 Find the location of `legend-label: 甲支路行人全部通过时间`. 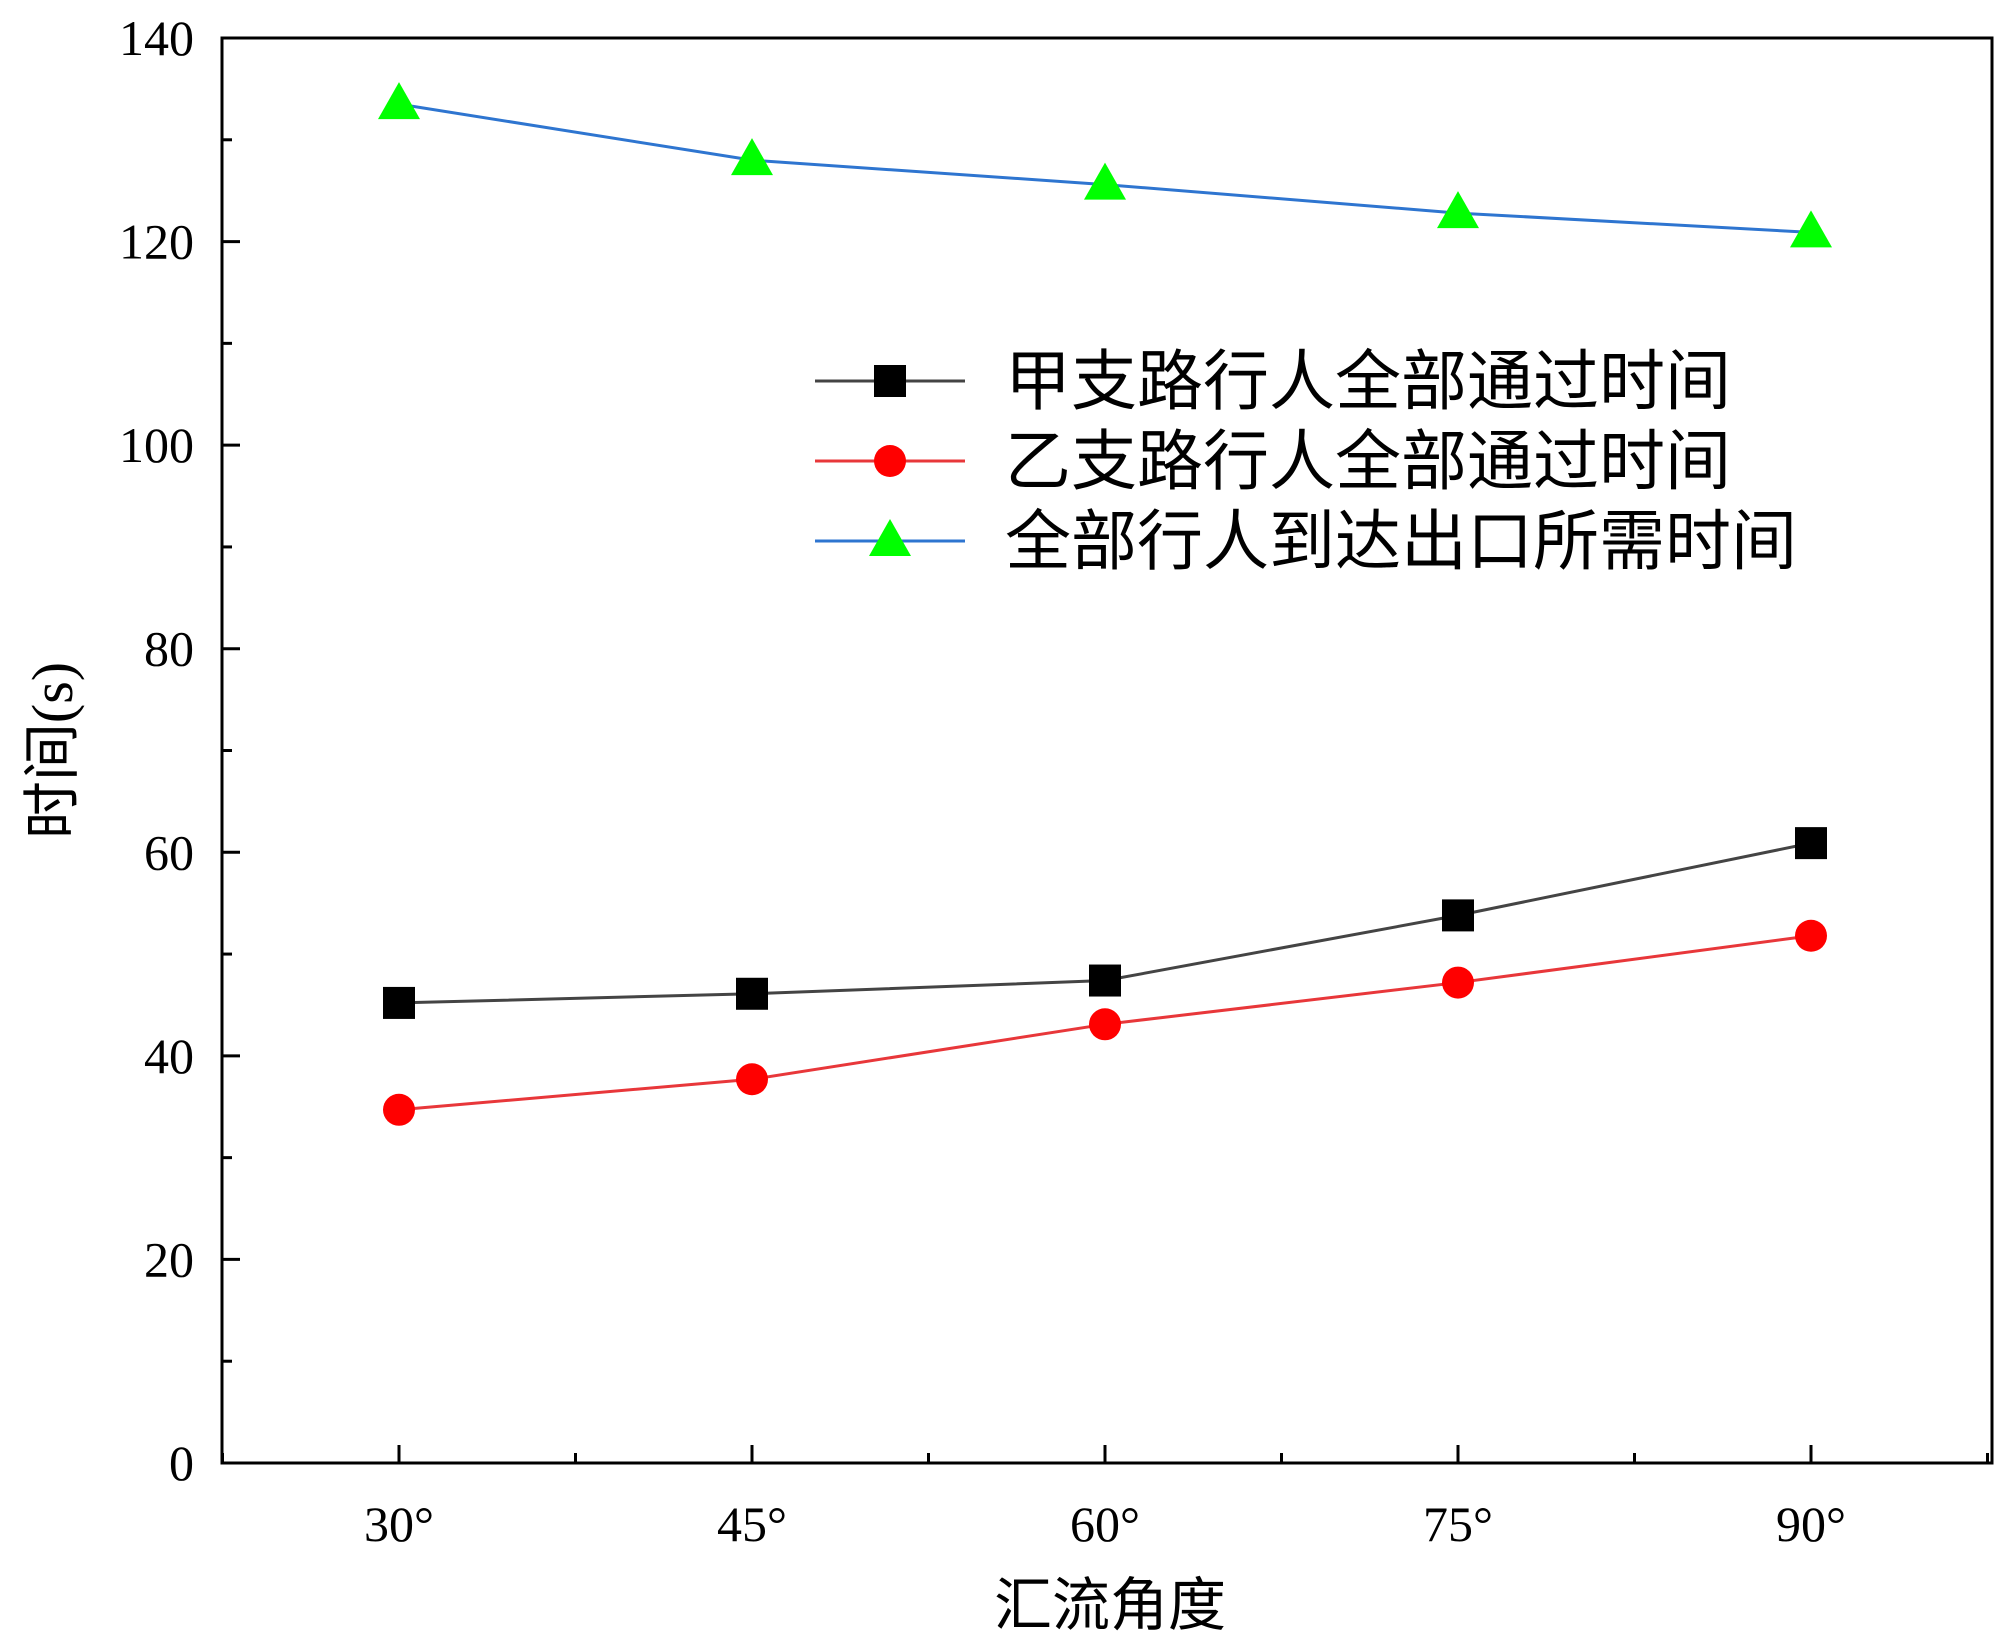

legend-label: 甲支路行人全部通过时间 is located at coordinates (1368, 382).